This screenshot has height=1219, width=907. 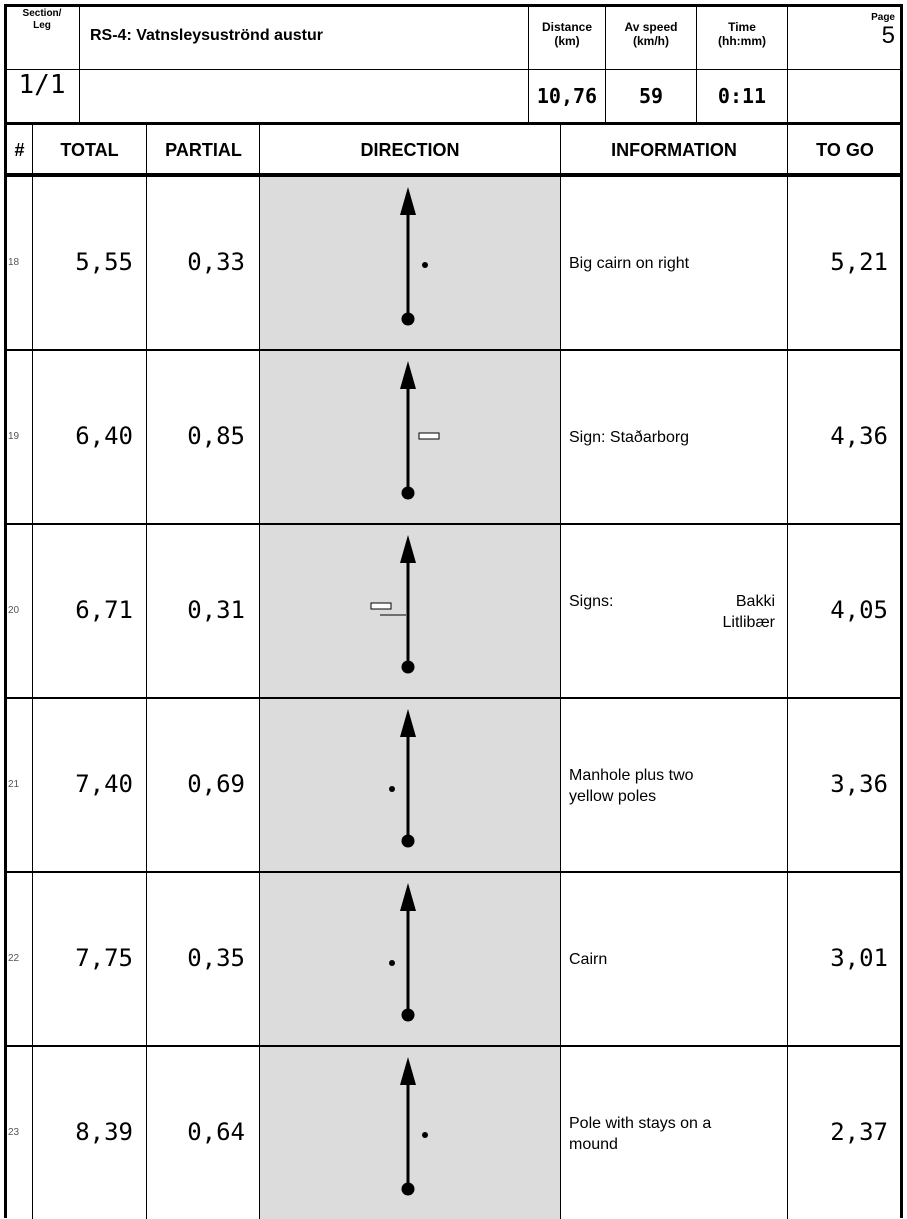 What do you see at coordinates (42, 19) in the screenshot?
I see `section-label: Section/ Leg` at bounding box center [42, 19].